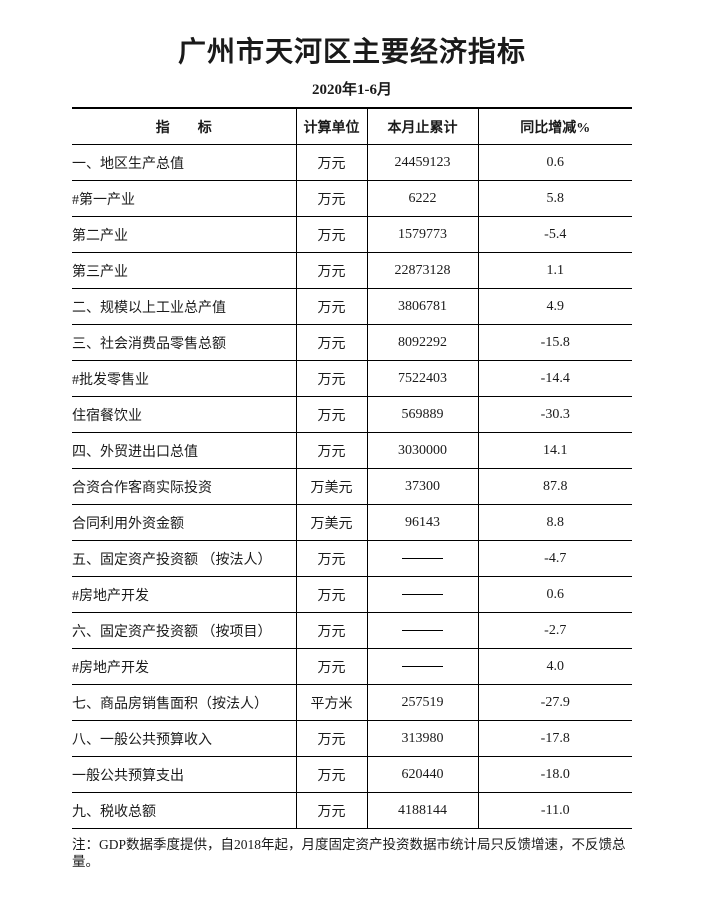  I want to click on table-row: 七、商品房销售面积（按法人） 平方米 257519 -27.9, so click(352, 702).